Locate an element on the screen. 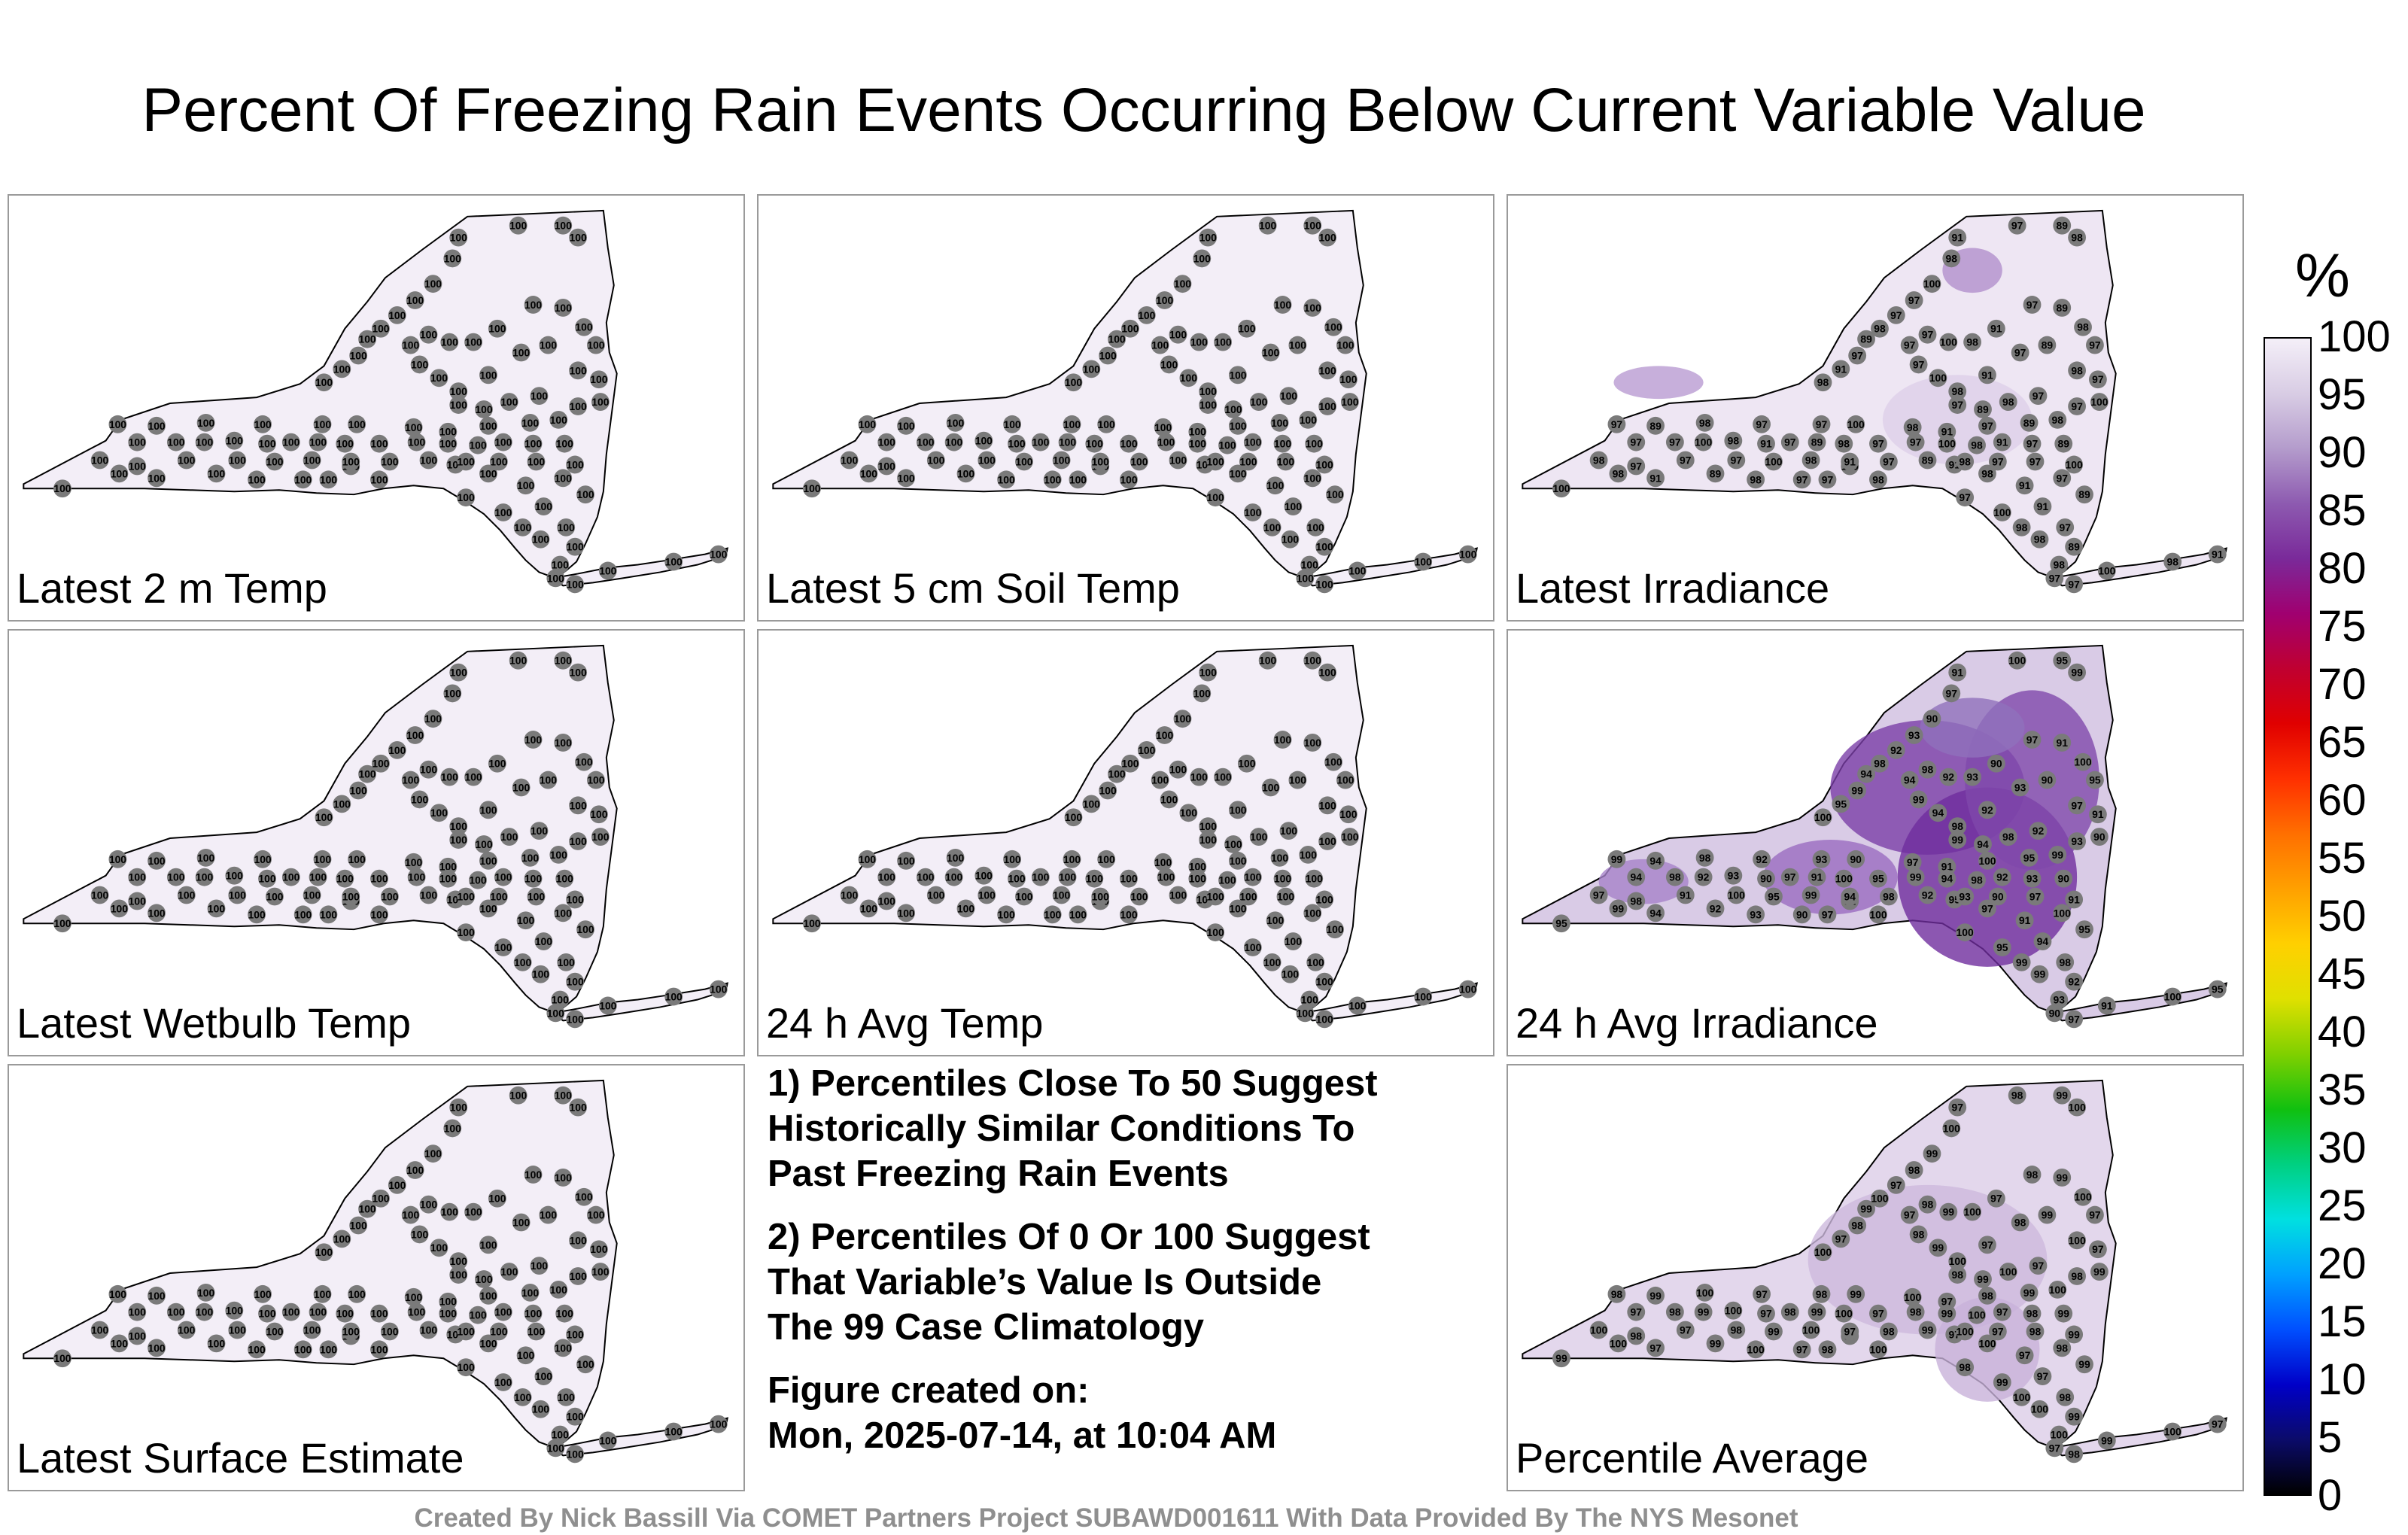  colorbar-tick-label: 25 is located at coordinates (2342, 1205).